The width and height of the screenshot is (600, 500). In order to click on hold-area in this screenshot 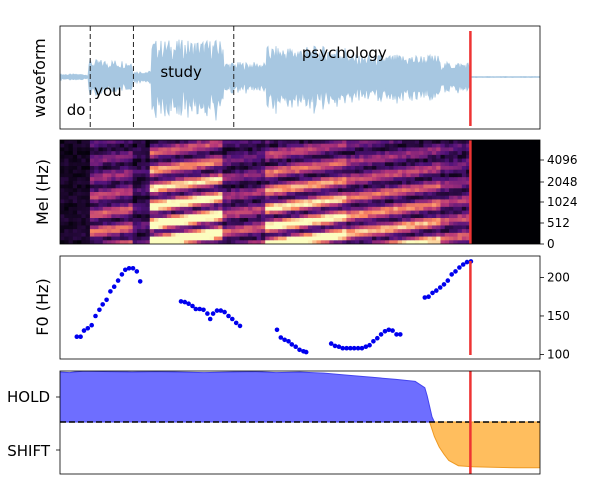, I will do `click(248, 397)`.